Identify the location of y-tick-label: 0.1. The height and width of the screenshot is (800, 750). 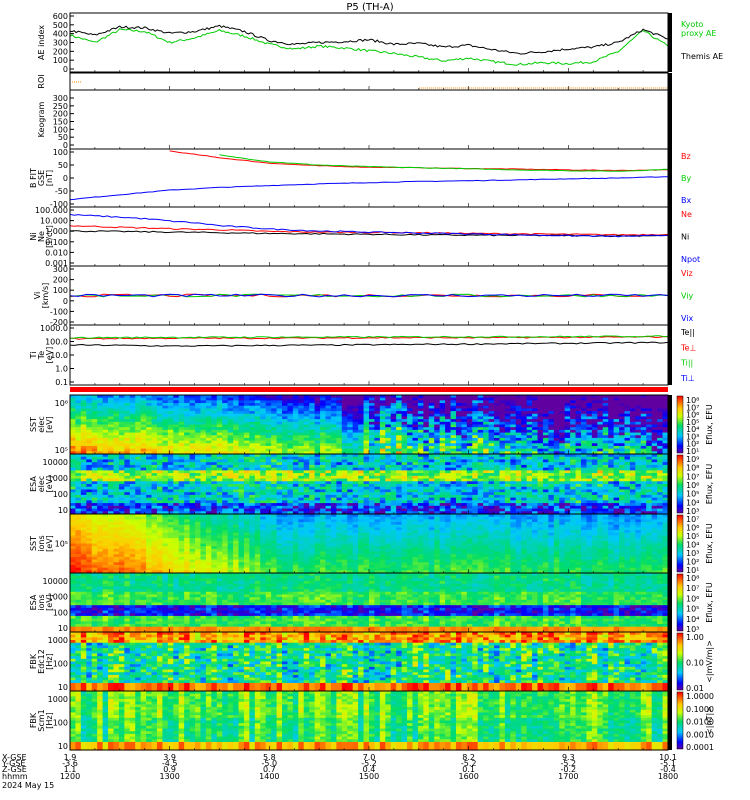
(61, 382).